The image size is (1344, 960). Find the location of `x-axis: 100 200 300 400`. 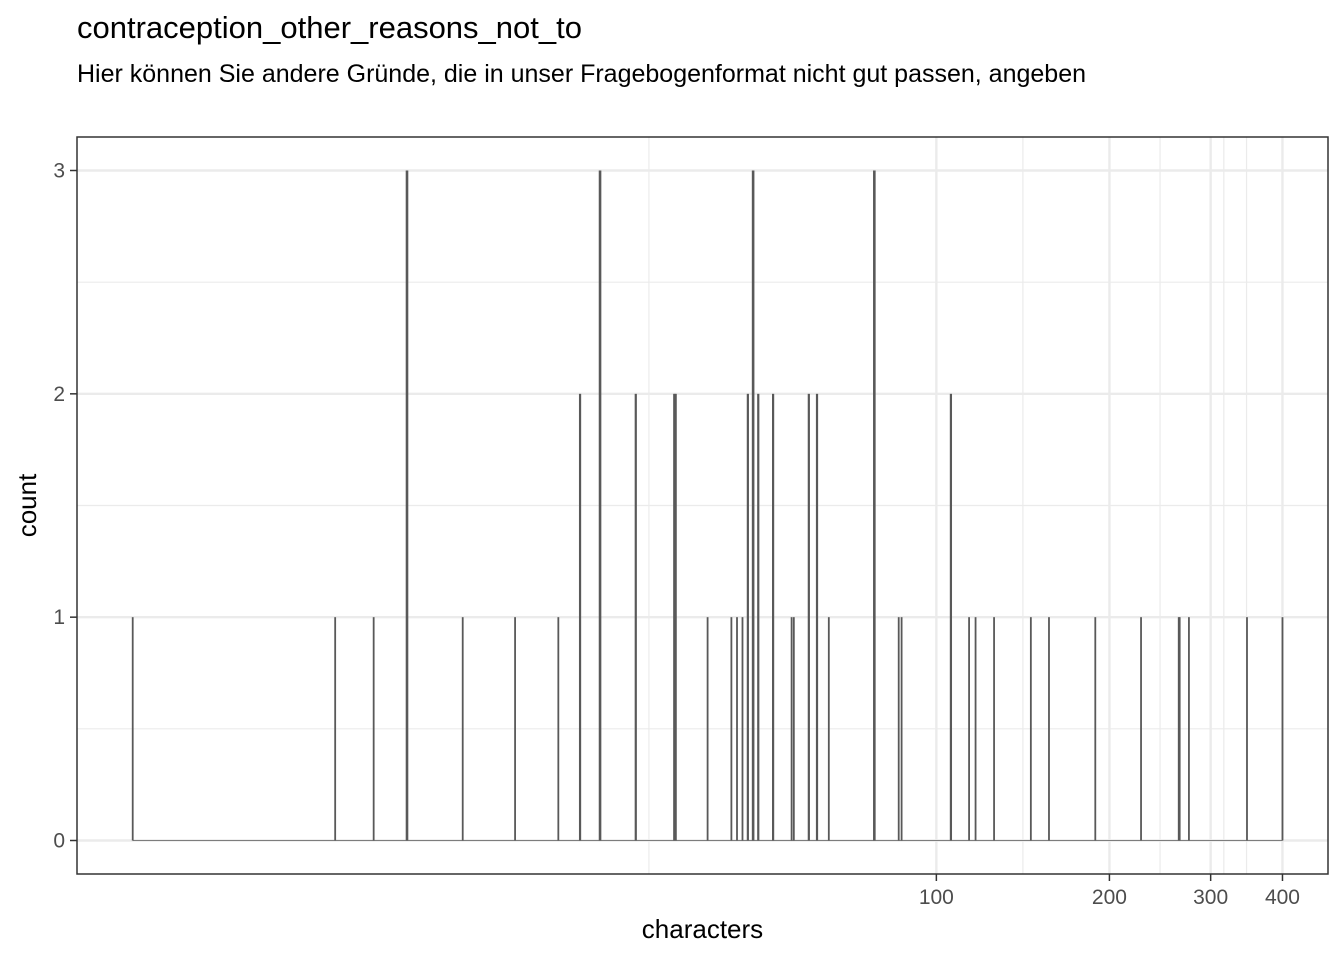

x-axis: 100 200 300 400 is located at coordinates (1109, 891).